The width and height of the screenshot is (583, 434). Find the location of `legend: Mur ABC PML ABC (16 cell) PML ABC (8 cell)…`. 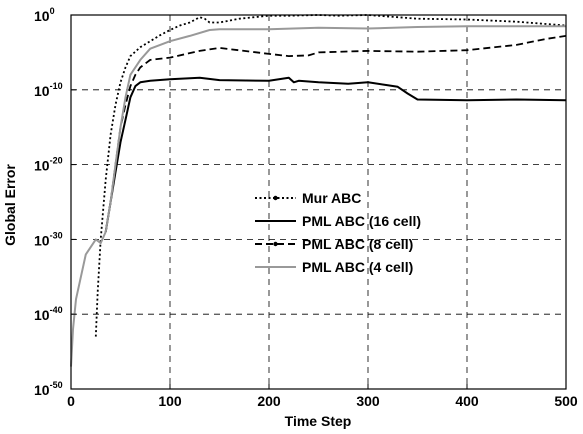

legend: Mur ABC PML ABC (16 cell) PML ABC (8 cell)… is located at coordinates (338, 232).